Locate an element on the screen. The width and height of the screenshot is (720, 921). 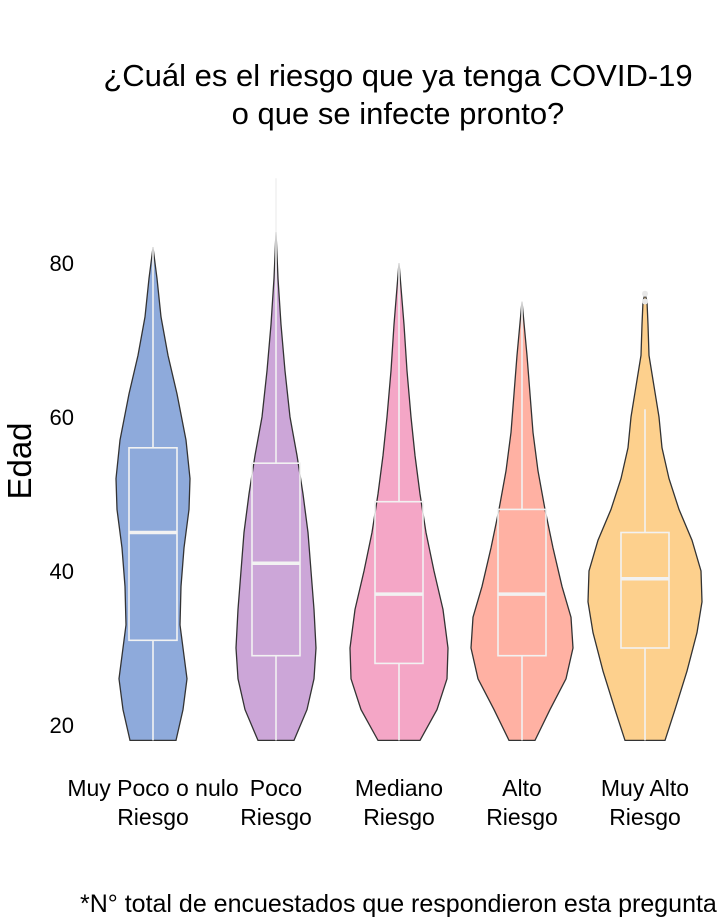
x-category-label: Muy Poco o nulo is located at coordinates (152, 788).